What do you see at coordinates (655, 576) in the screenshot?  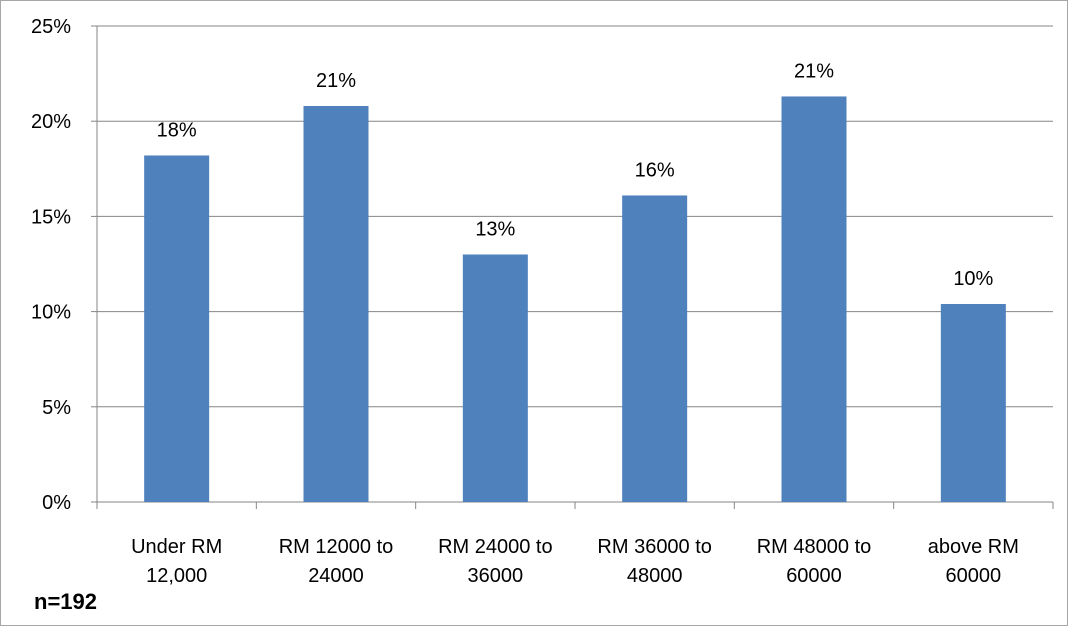 I see `category-label: 48000` at bounding box center [655, 576].